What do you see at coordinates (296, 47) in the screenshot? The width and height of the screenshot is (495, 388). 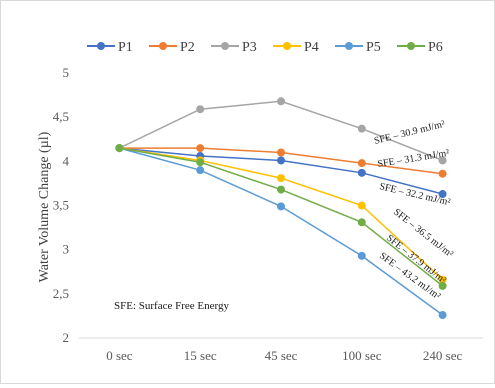 I see `legend-item-p4: P4` at bounding box center [296, 47].